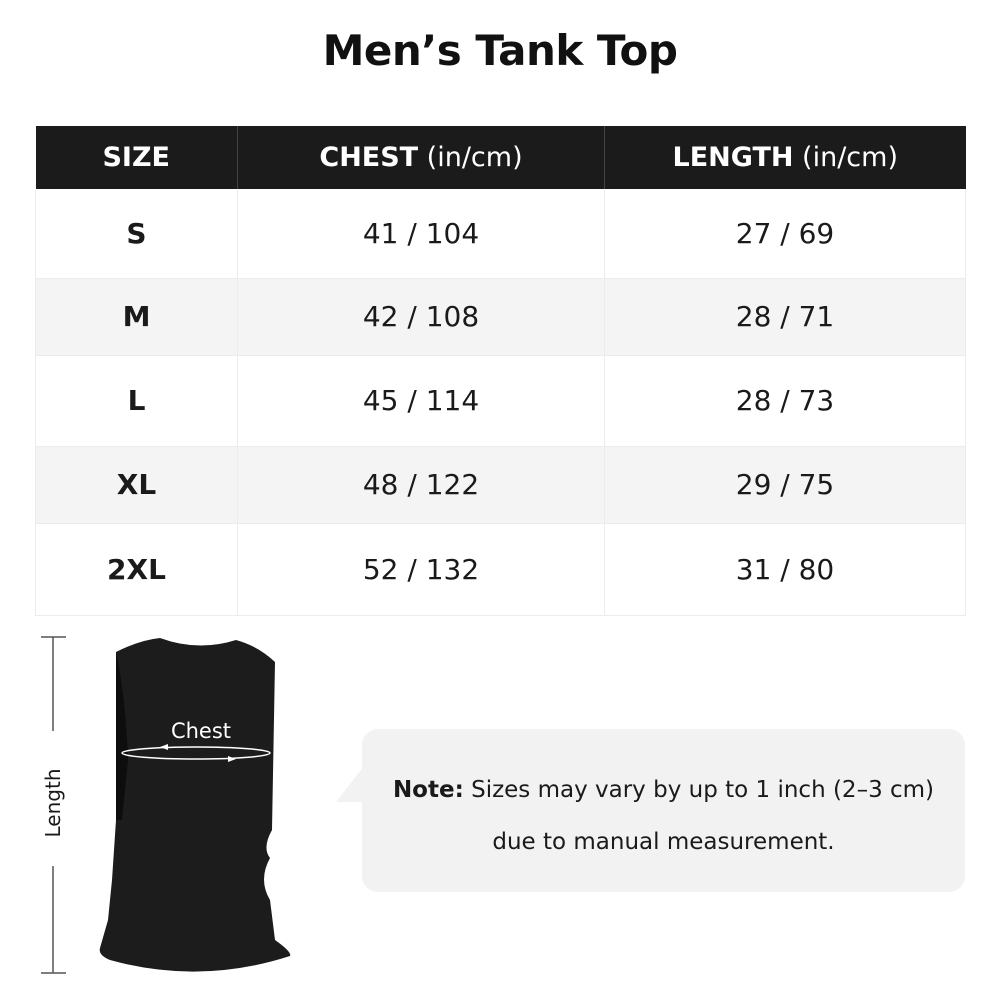  I want to click on size-cell: M, so click(136, 317).